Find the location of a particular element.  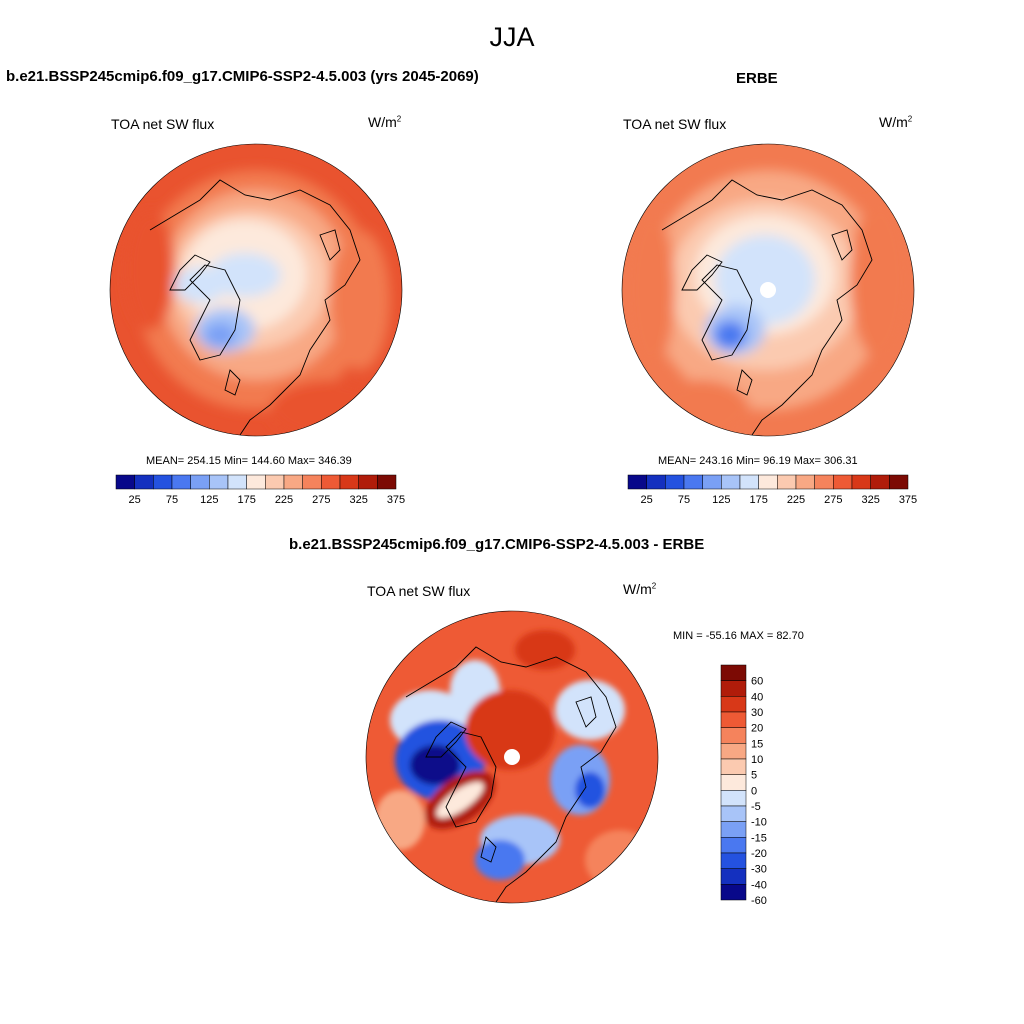

panel3-map is located at coordinates (512, 757).